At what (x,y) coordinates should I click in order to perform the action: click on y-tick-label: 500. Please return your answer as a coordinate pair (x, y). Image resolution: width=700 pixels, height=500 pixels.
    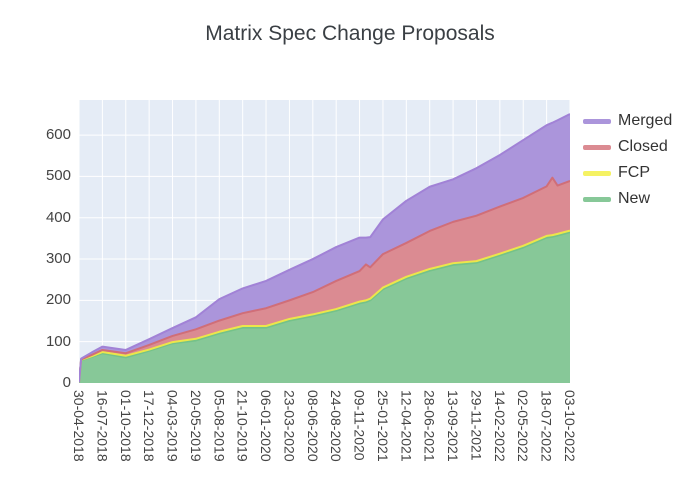
    Looking at the image, I should click on (58, 176).